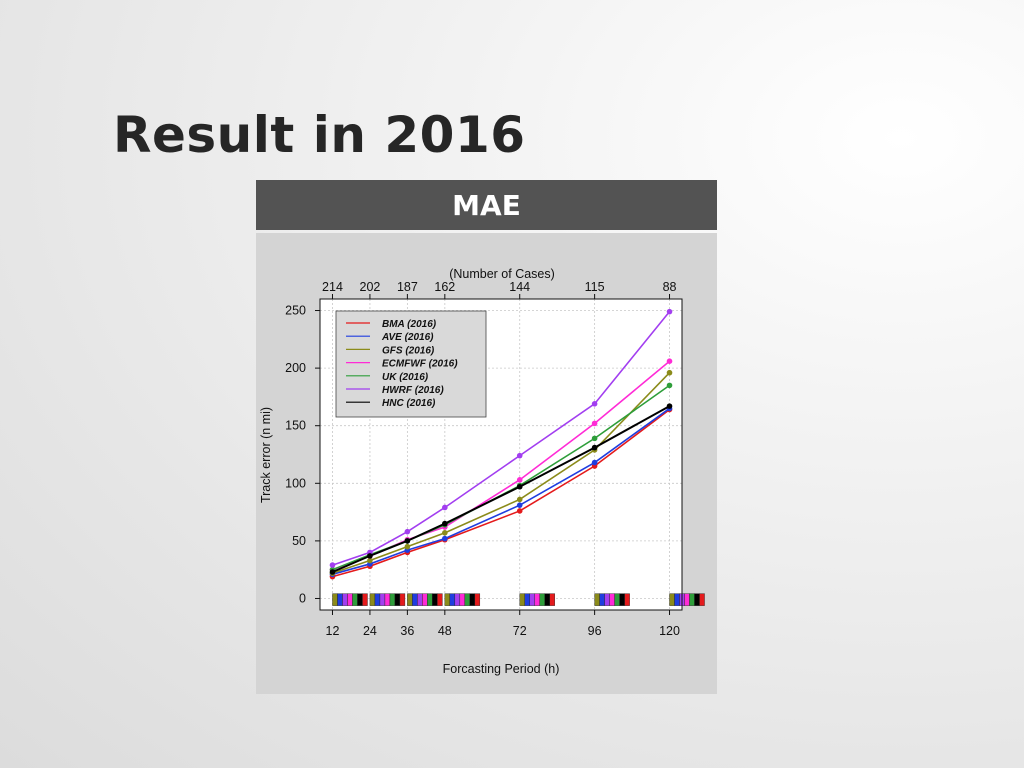 This screenshot has width=1024, height=768. What do you see at coordinates (302, 598) in the screenshot?
I see `y-tick-label: 0` at bounding box center [302, 598].